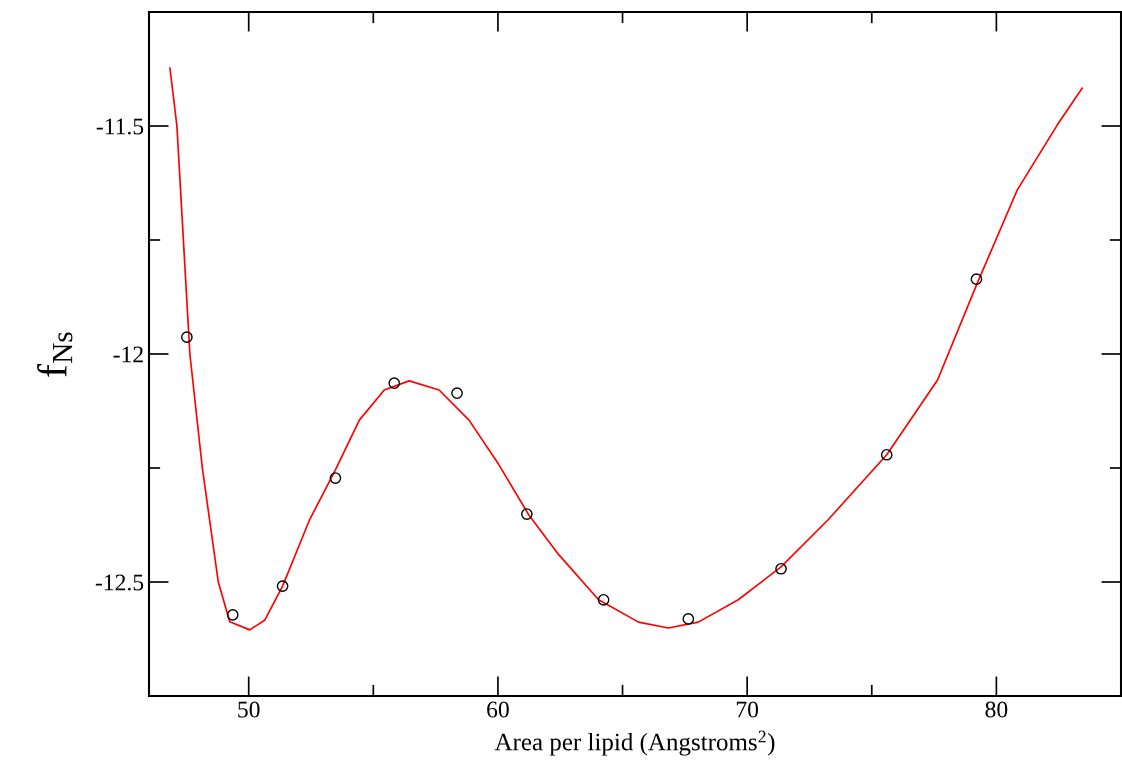 The height and width of the screenshot is (776, 1122). Describe the element at coordinates (747, 709) in the screenshot. I see `x-tick-label: 70` at that location.